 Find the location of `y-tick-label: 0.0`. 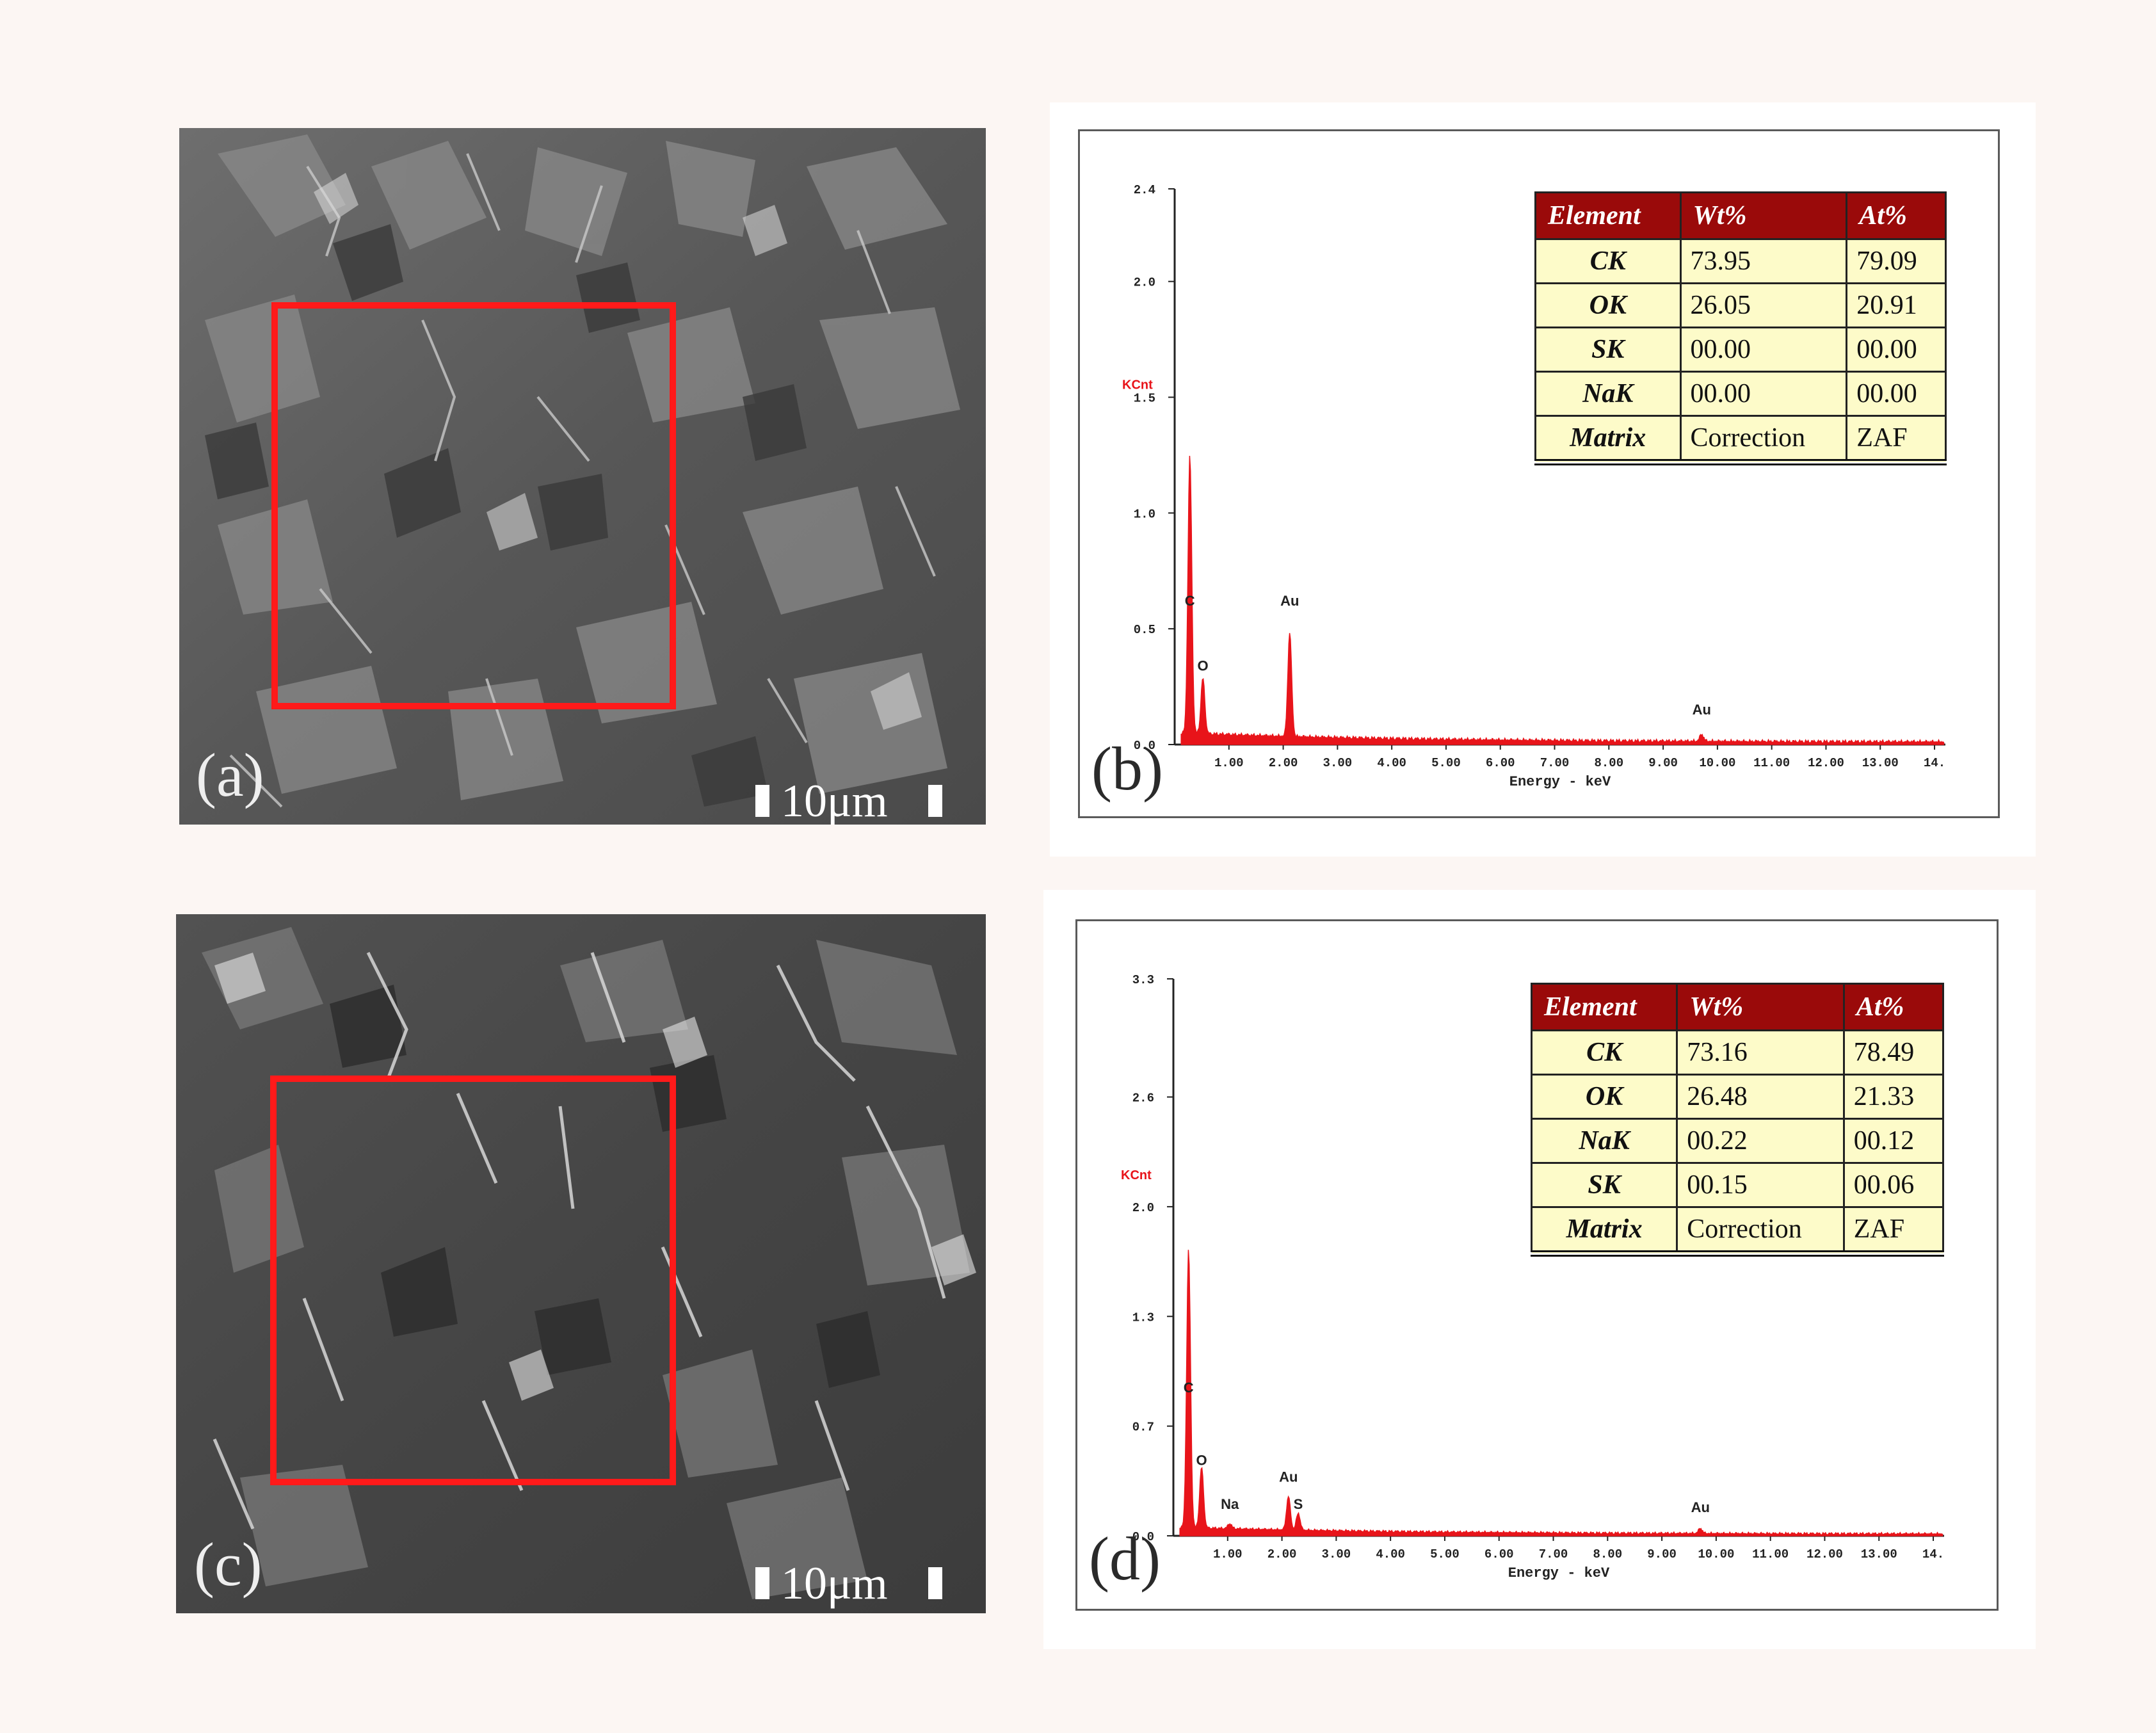

y-tick-label: 0.0 is located at coordinates (1143, 1537).